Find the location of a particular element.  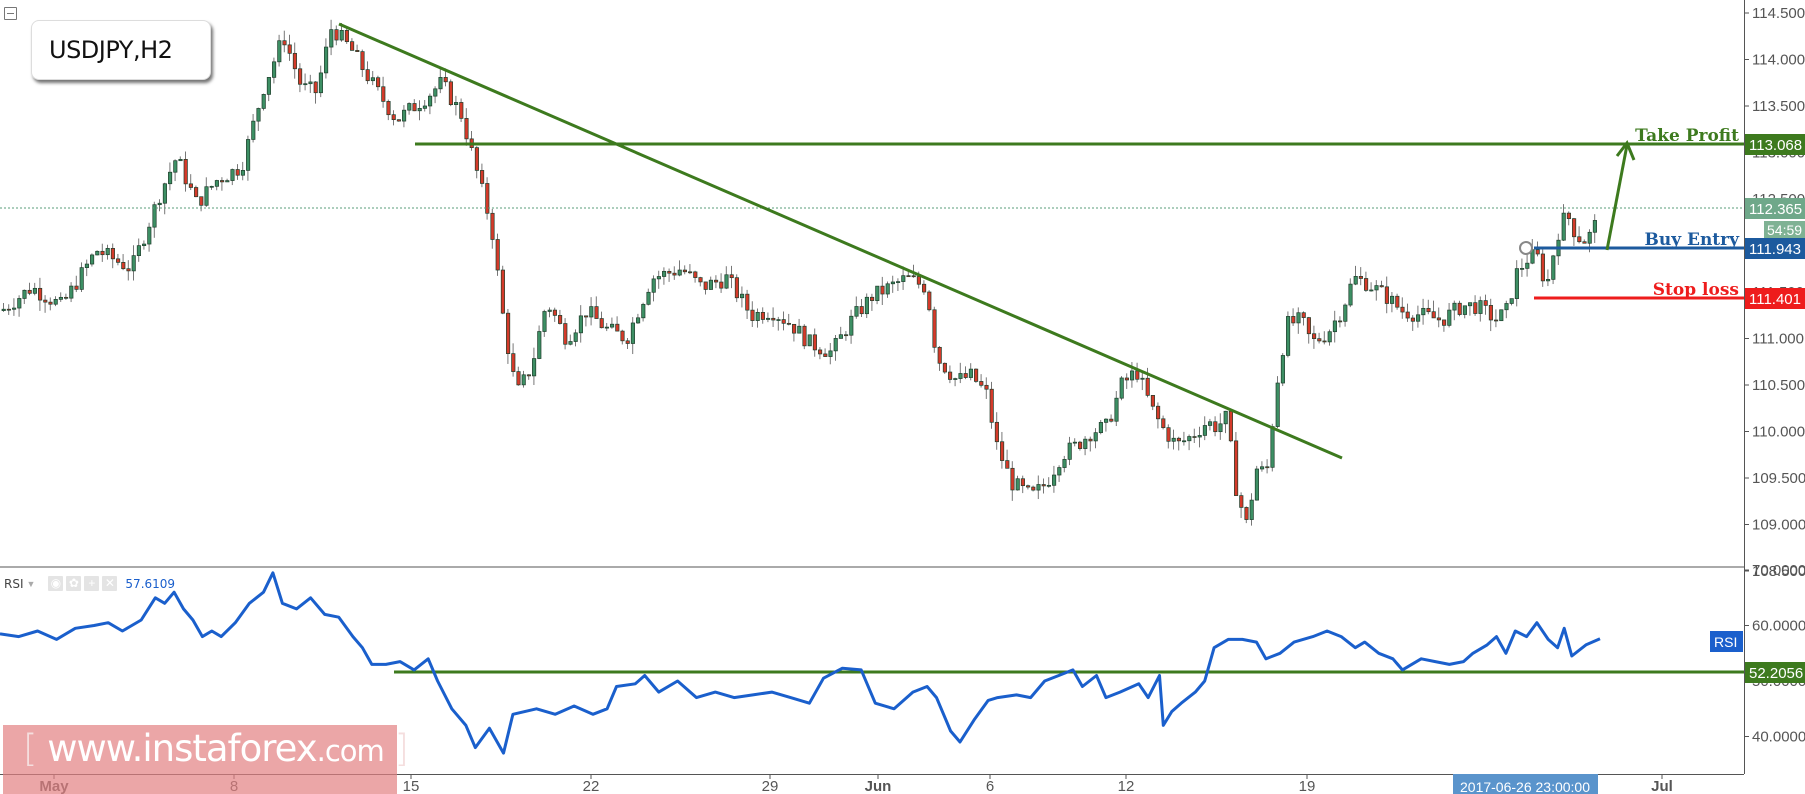

svg-text: 111.943 is located at coordinates (1775, 249).